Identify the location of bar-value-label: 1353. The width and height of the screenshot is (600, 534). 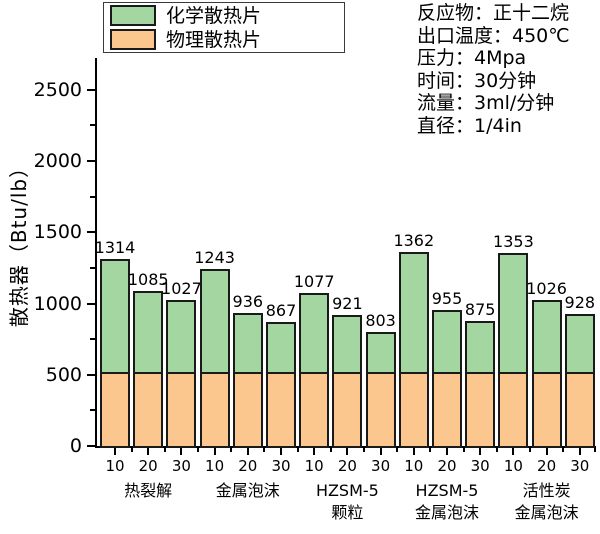
(513, 242).